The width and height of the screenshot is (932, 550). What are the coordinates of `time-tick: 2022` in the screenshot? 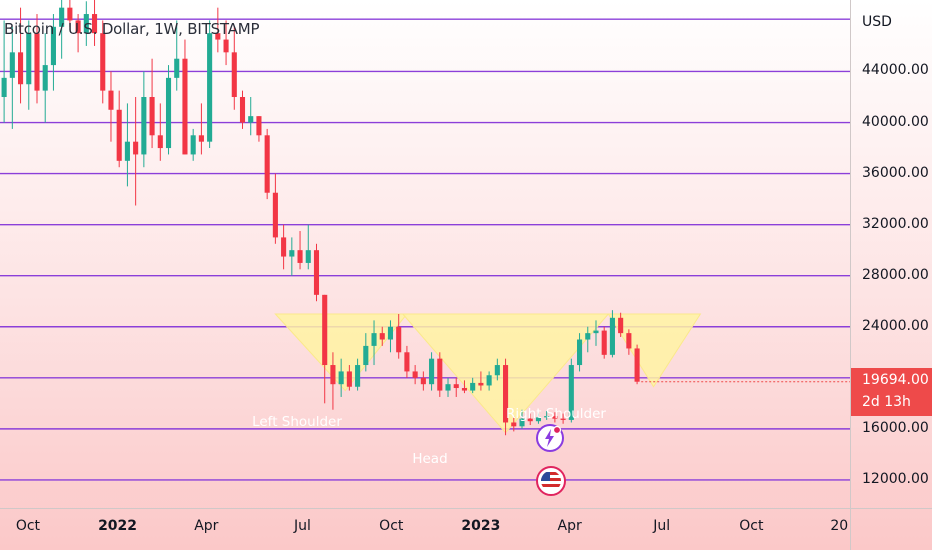 It's located at (118, 526).